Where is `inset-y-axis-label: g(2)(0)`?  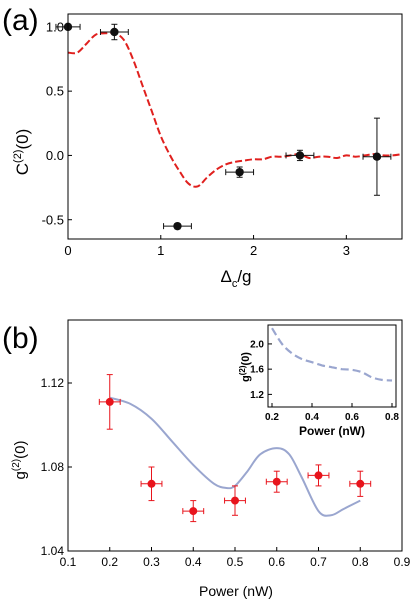
inset-y-axis-label: g(2)(0) is located at coordinates (245, 367).